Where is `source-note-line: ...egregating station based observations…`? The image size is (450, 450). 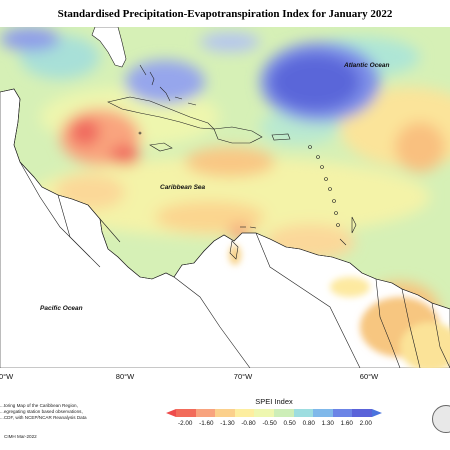 source-note-line: ...egregating station based observations… is located at coordinates (41, 411).